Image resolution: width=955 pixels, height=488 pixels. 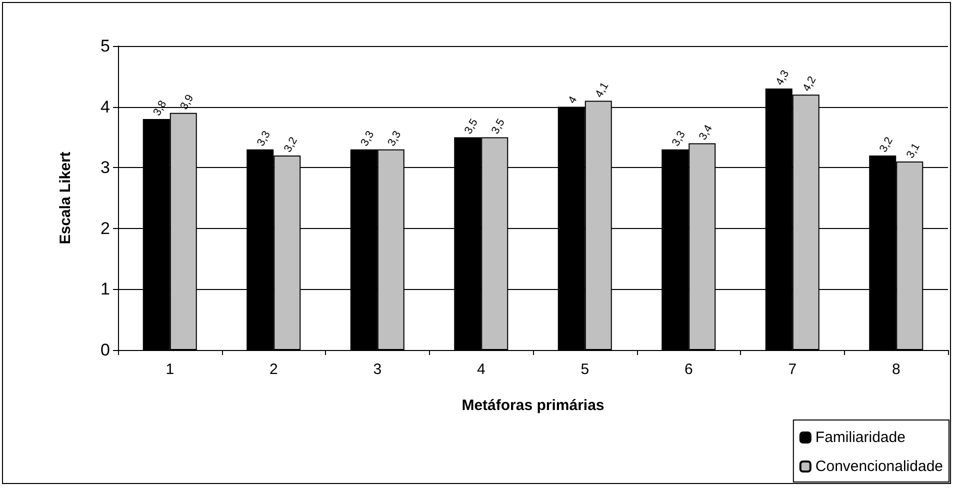 I want to click on y-tick-label: 4, so click(x=105, y=106).